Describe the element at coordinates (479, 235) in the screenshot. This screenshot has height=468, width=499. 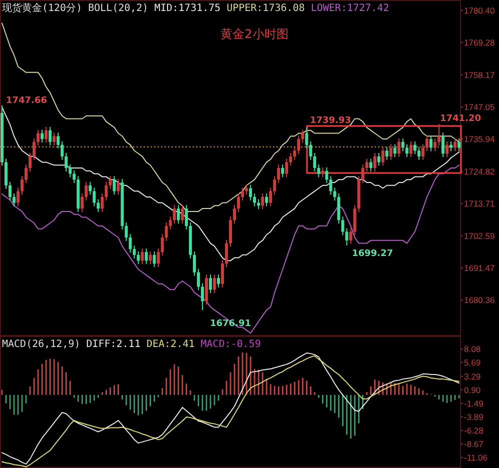
I see `y-tick-label: 1702.59` at that location.